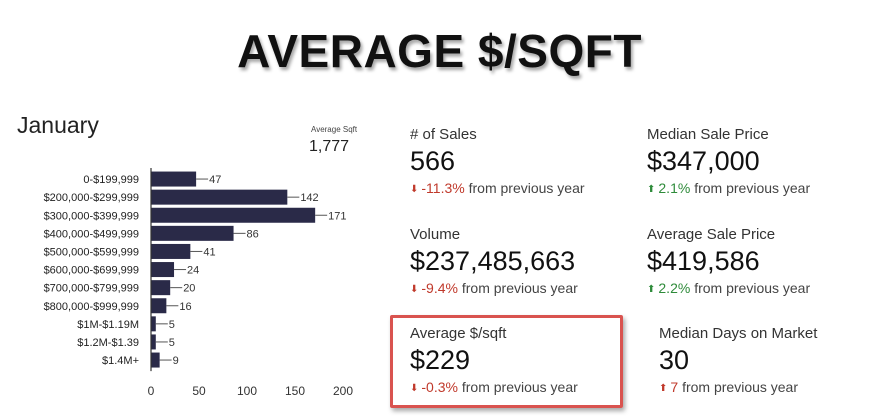 The height and width of the screenshot is (419, 879). What do you see at coordinates (674, 387) in the screenshot?
I see `kpi-change-value: 7` at bounding box center [674, 387].